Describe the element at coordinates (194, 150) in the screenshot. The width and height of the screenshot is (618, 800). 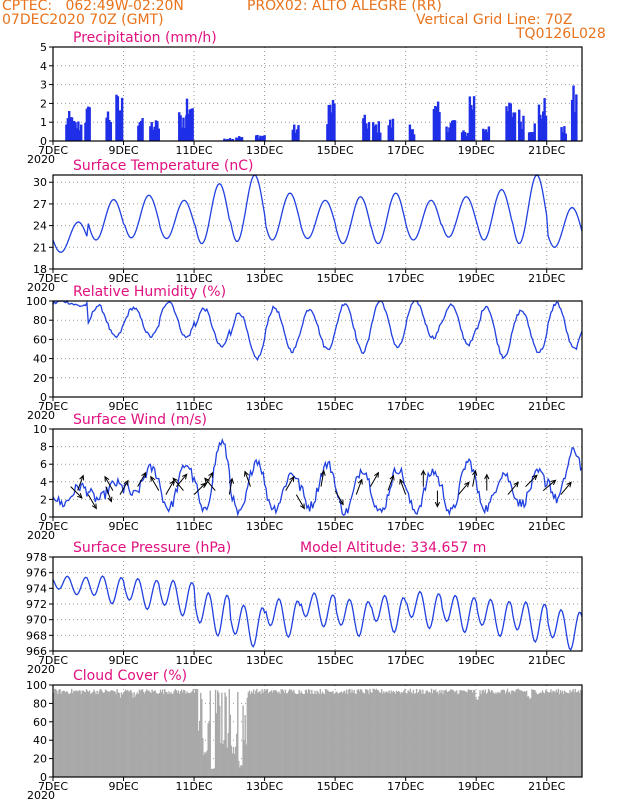
I see `x-tick-label: 11DEC` at that location.